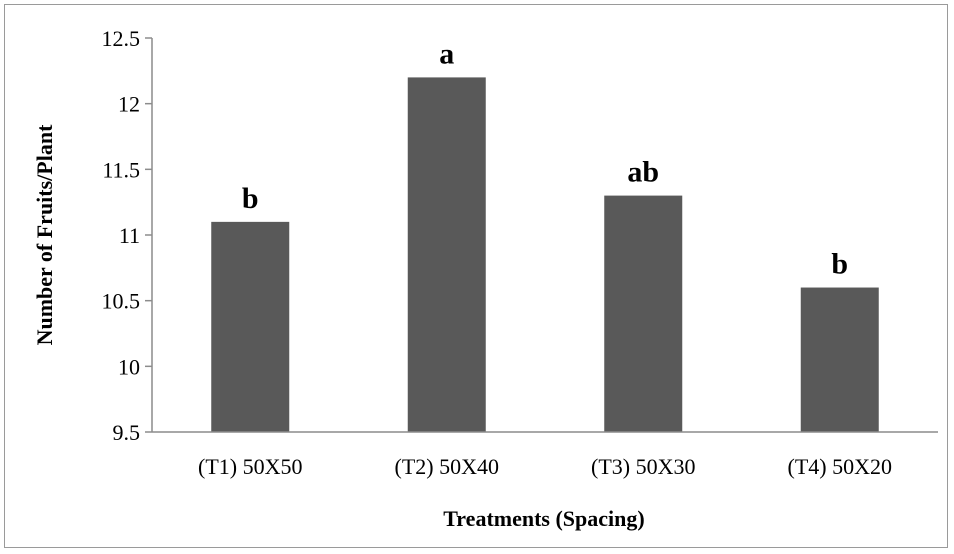 The height and width of the screenshot is (554, 954). What do you see at coordinates (44, 234) in the screenshot?
I see `y-axis-title: Number of Fruits/Plant` at bounding box center [44, 234].